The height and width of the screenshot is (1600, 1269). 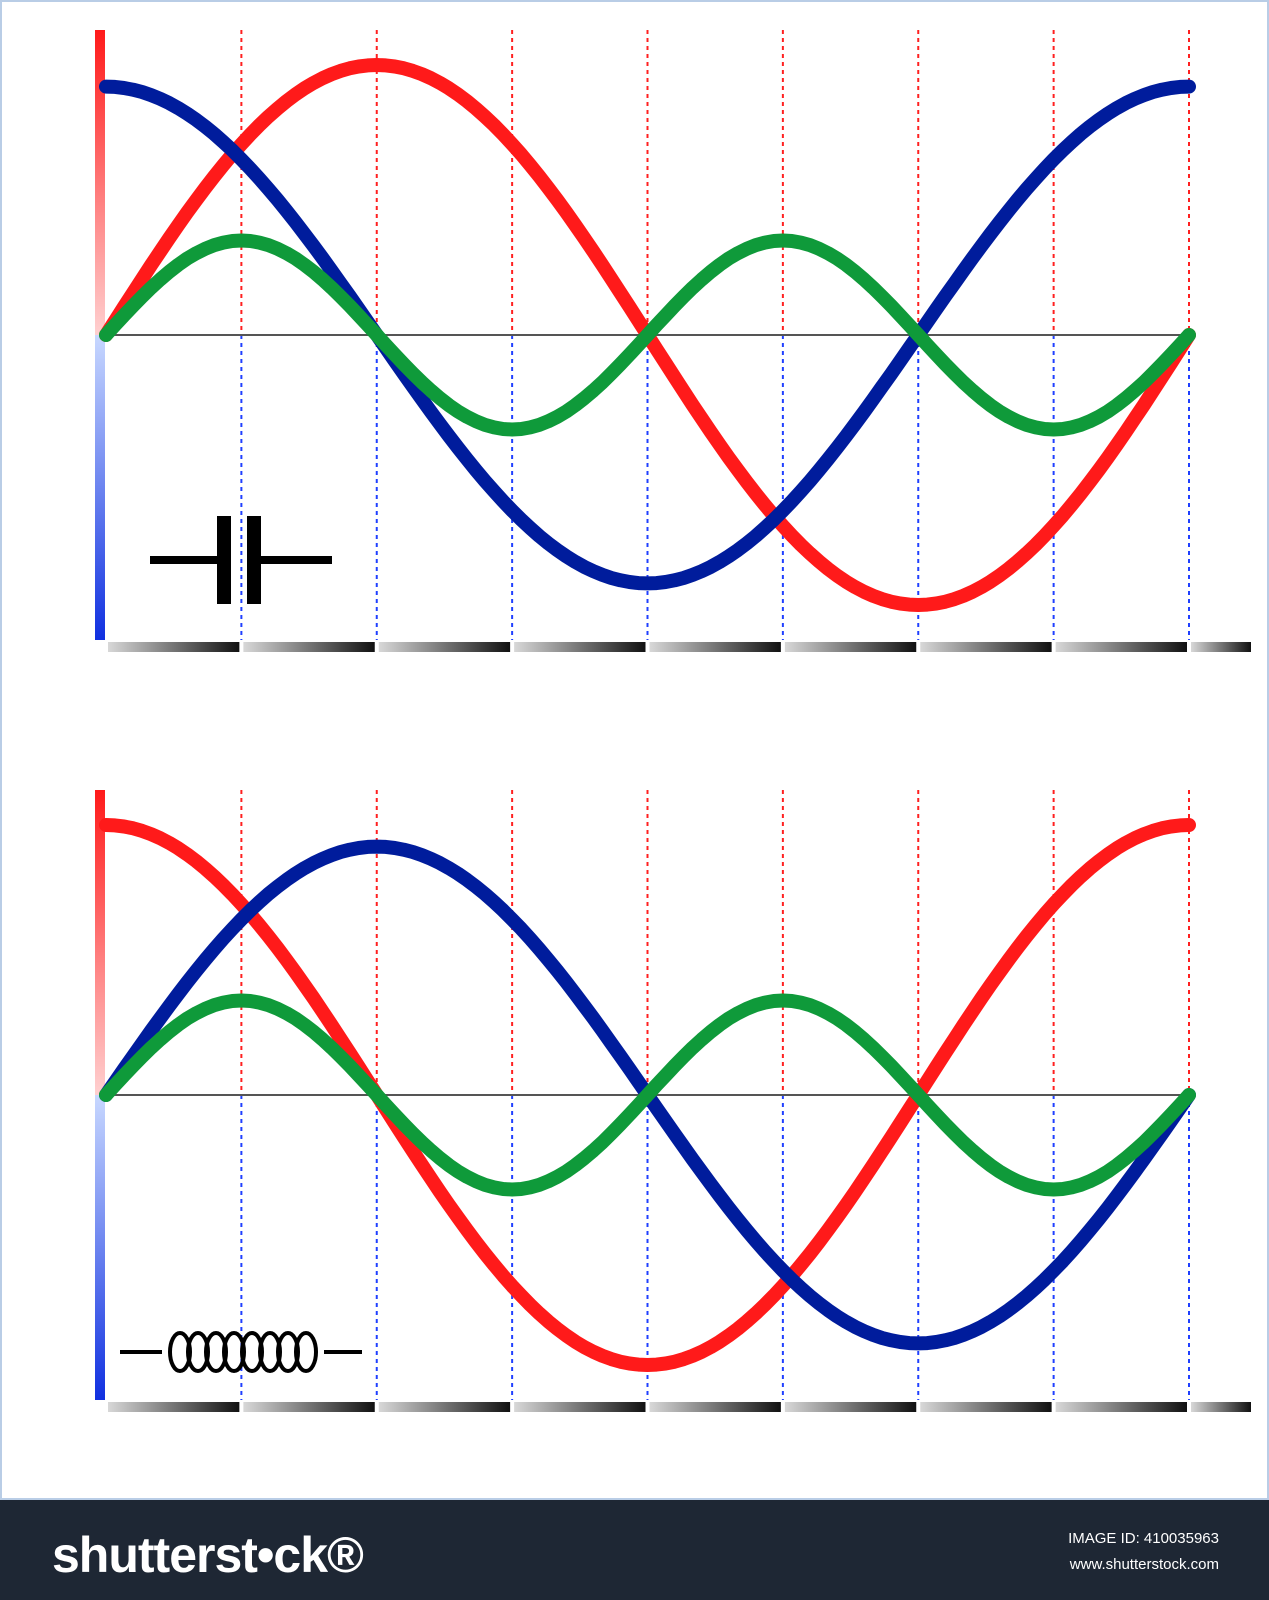 I want to click on capacitor-icon, so click(x=241, y=560).